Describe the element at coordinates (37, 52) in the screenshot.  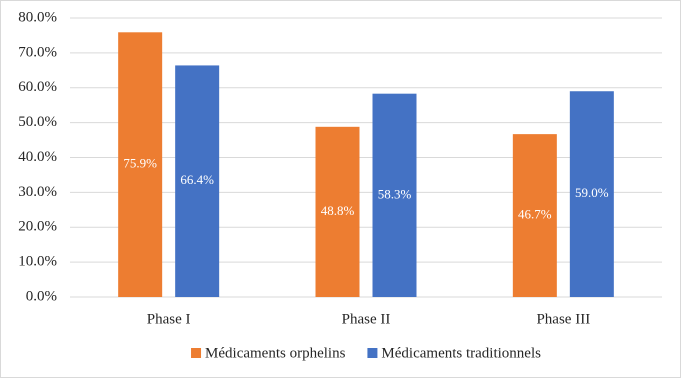
I see `y-tick-label: 70.0%` at that location.